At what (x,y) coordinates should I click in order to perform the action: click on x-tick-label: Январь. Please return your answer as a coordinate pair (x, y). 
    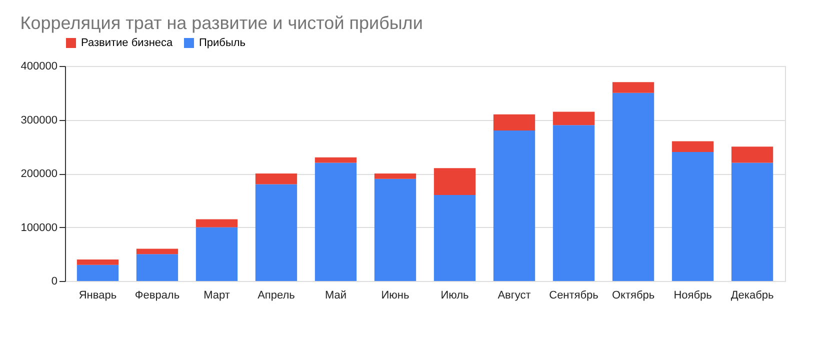
    Looking at the image, I should click on (97, 296).